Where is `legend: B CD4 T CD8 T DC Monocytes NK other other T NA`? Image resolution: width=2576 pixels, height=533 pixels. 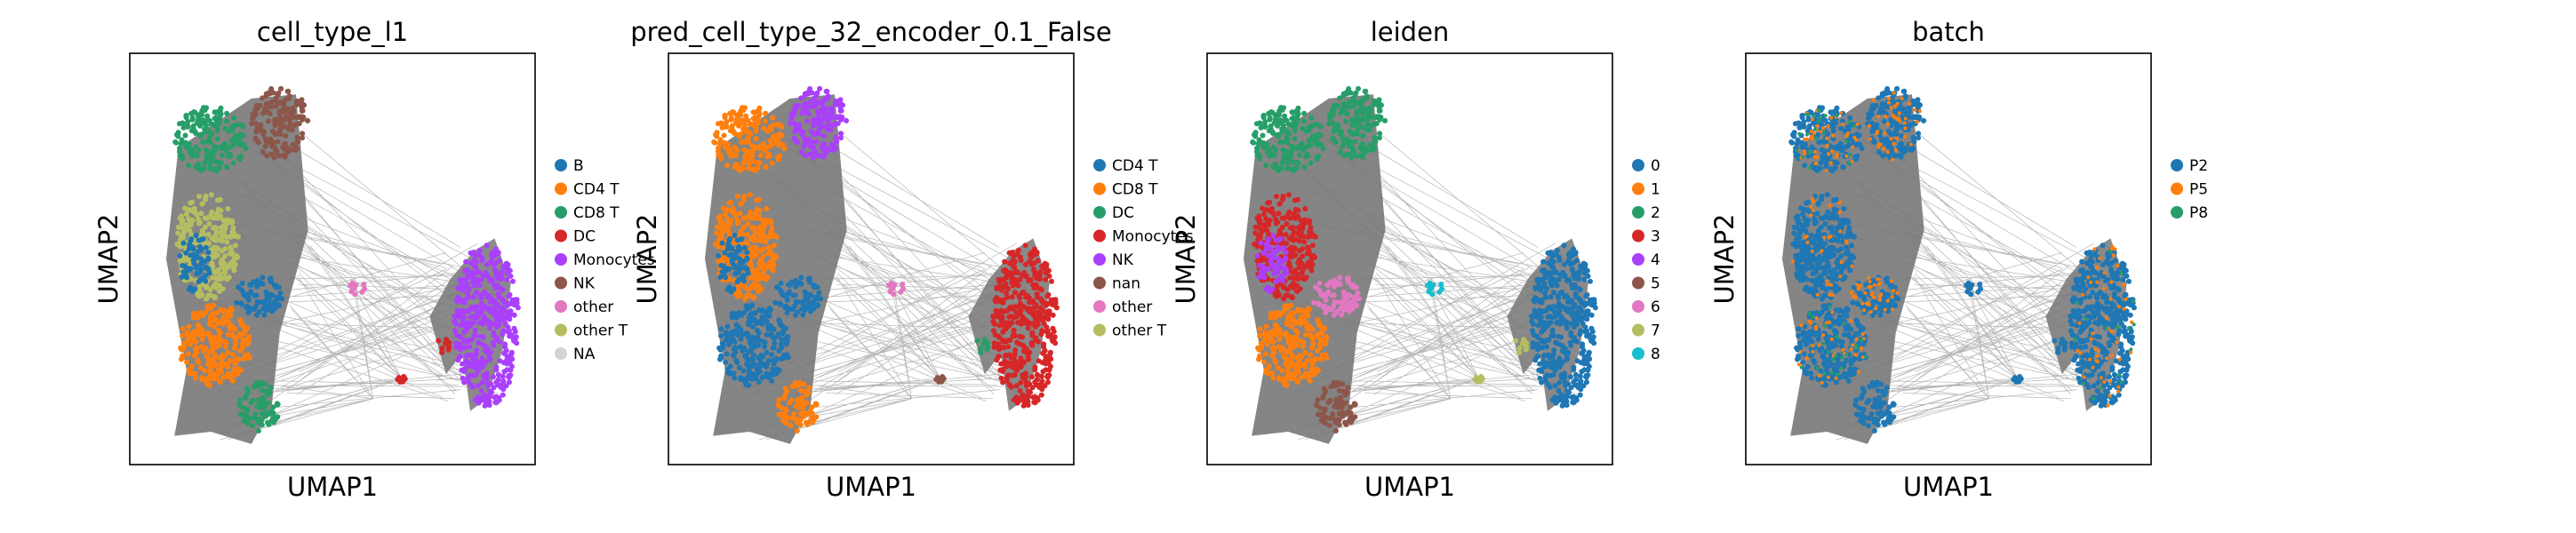 legend: B CD4 T CD8 T DC Monocytes NK other other T NA is located at coordinates (605, 260).